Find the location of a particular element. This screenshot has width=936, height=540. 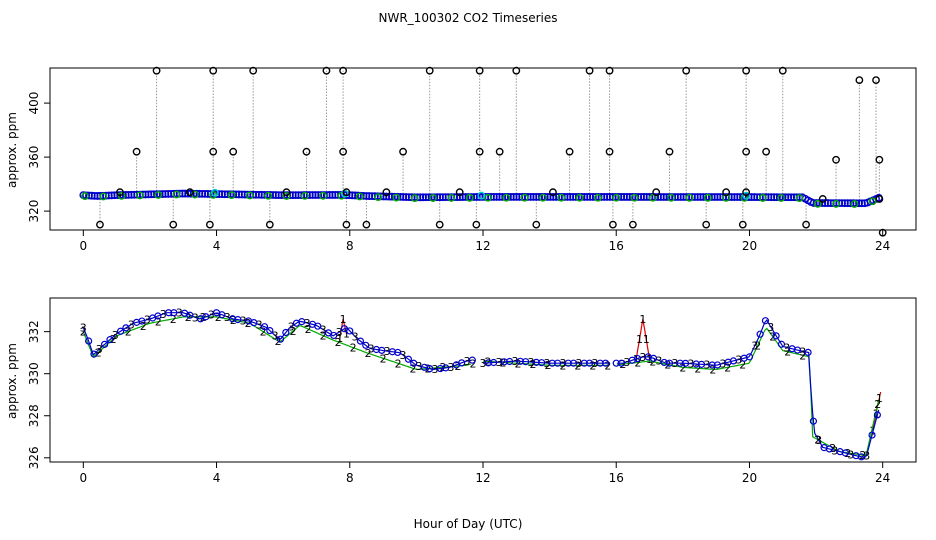

top-x-tick-label: 24 is located at coordinates (882, 246).